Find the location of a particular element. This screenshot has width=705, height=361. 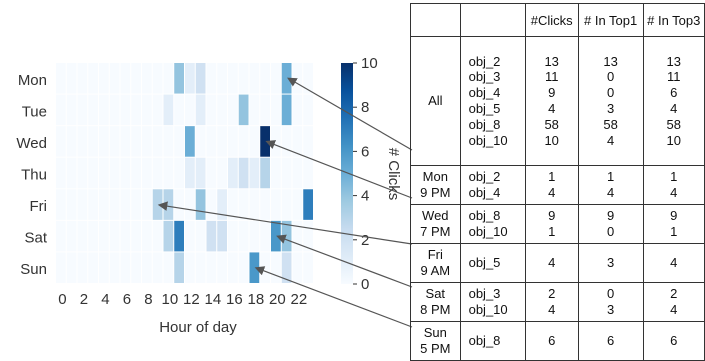

group-label-cell-line: 9 AM is located at coordinates (435, 270).